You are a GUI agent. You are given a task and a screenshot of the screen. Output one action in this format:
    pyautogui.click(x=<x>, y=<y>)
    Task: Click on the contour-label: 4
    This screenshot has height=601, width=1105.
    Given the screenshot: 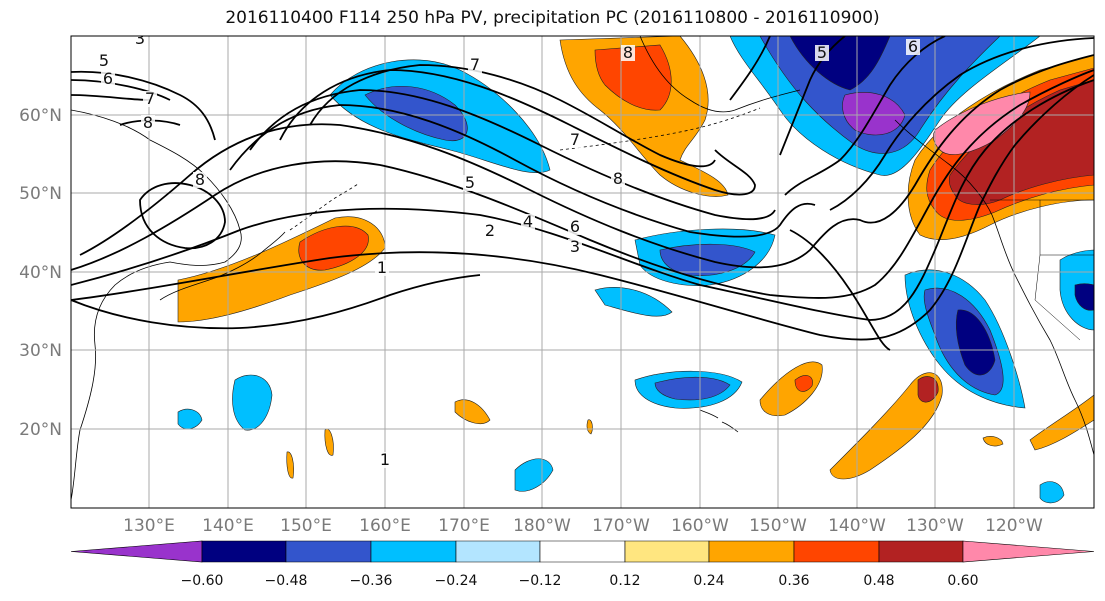 What is the action you would take?
    pyautogui.click(x=528, y=221)
    